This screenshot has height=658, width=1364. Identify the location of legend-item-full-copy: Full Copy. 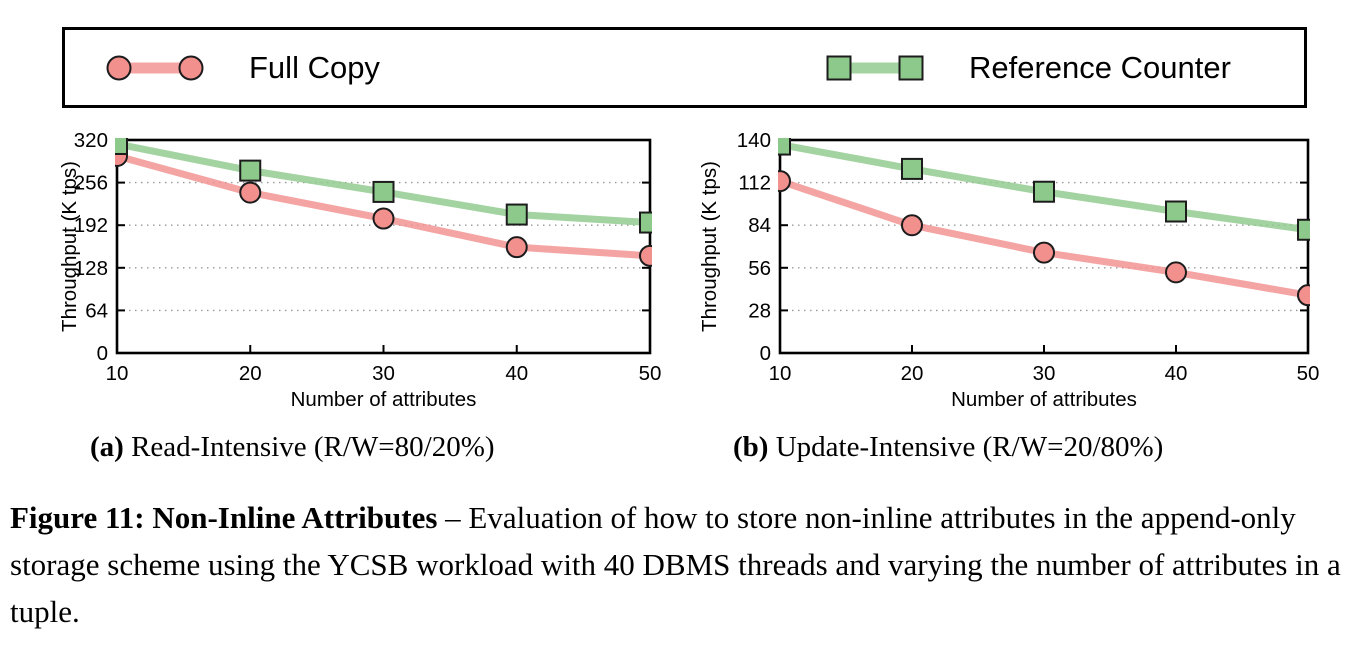
(241, 67).